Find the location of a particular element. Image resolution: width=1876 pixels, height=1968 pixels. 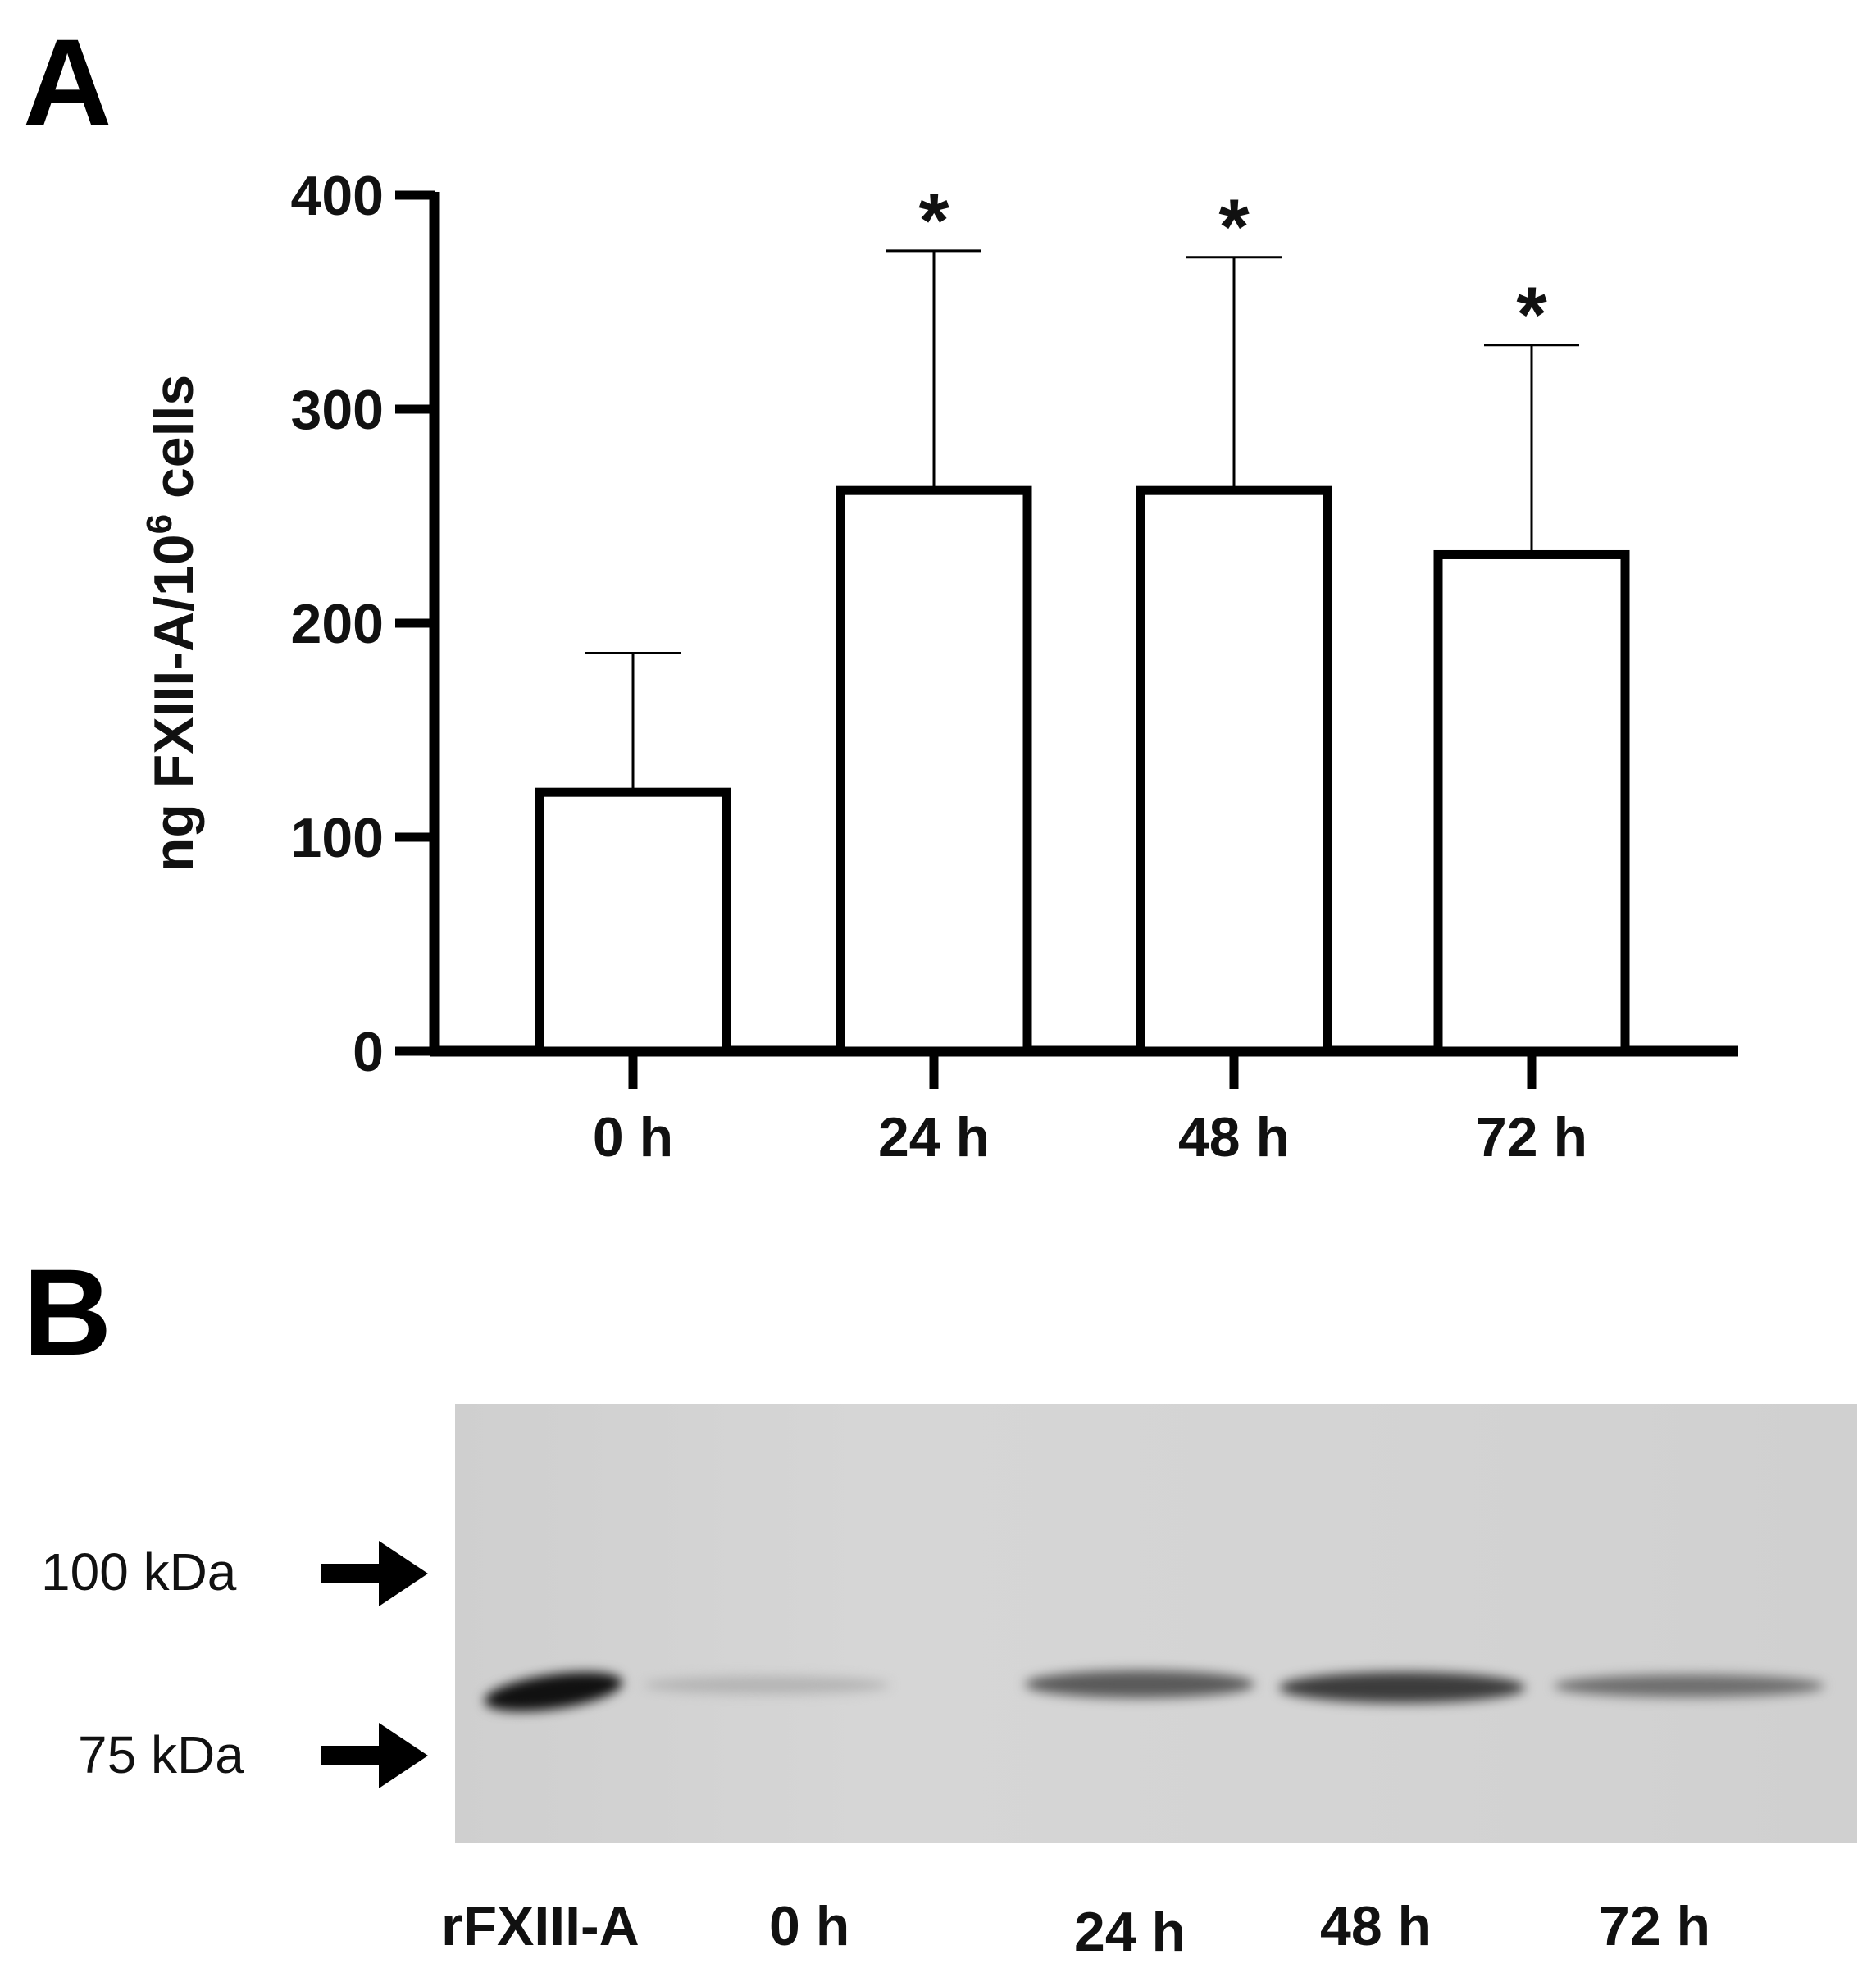

y-axis-title: ng FXIII-A/106 cells is located at coordinates (172, 623).